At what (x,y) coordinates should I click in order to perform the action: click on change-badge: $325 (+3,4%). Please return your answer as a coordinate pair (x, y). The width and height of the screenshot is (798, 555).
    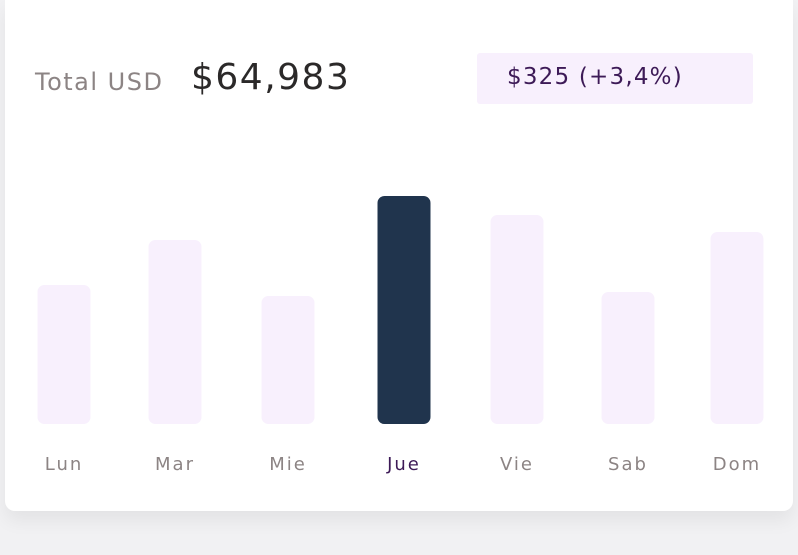
    Looking at the image, I should click on (615, 78).